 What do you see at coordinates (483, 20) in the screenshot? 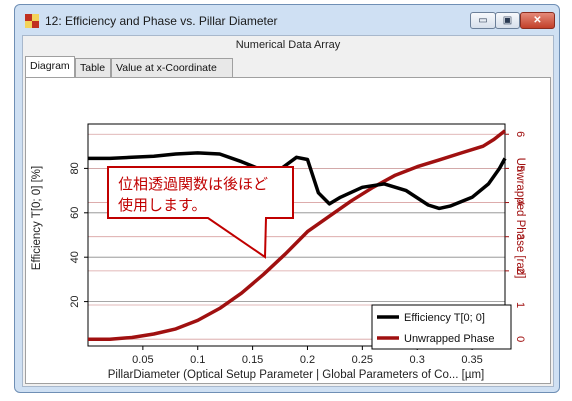
I see `minimize-button: ▭` at bounding box center [483, 20].